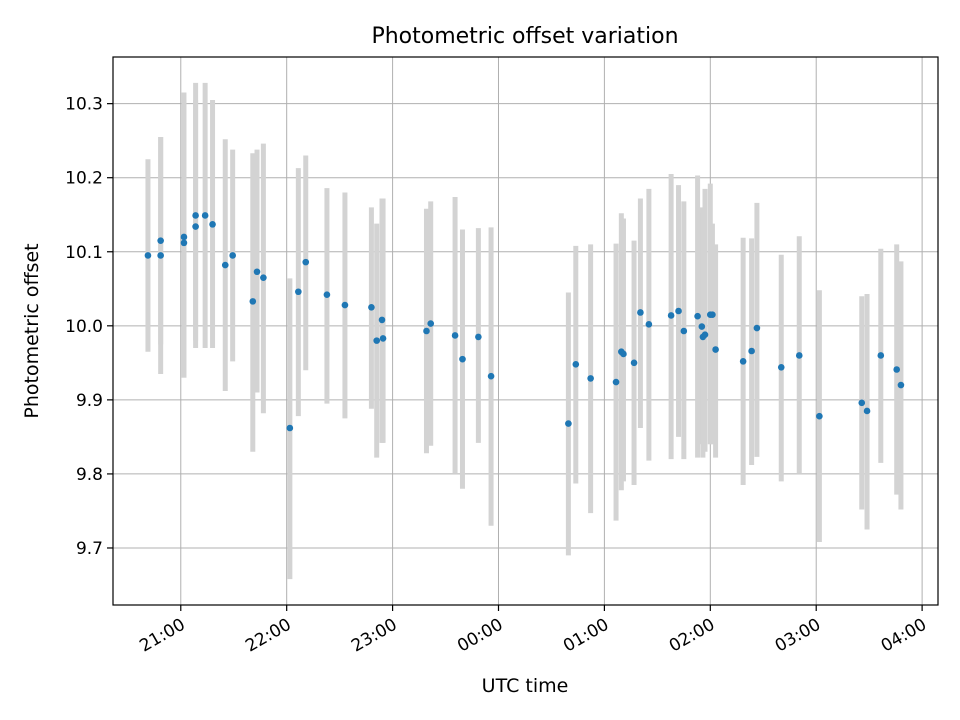  I want to click on y-tick-label: 10.0, so click(84, 327).